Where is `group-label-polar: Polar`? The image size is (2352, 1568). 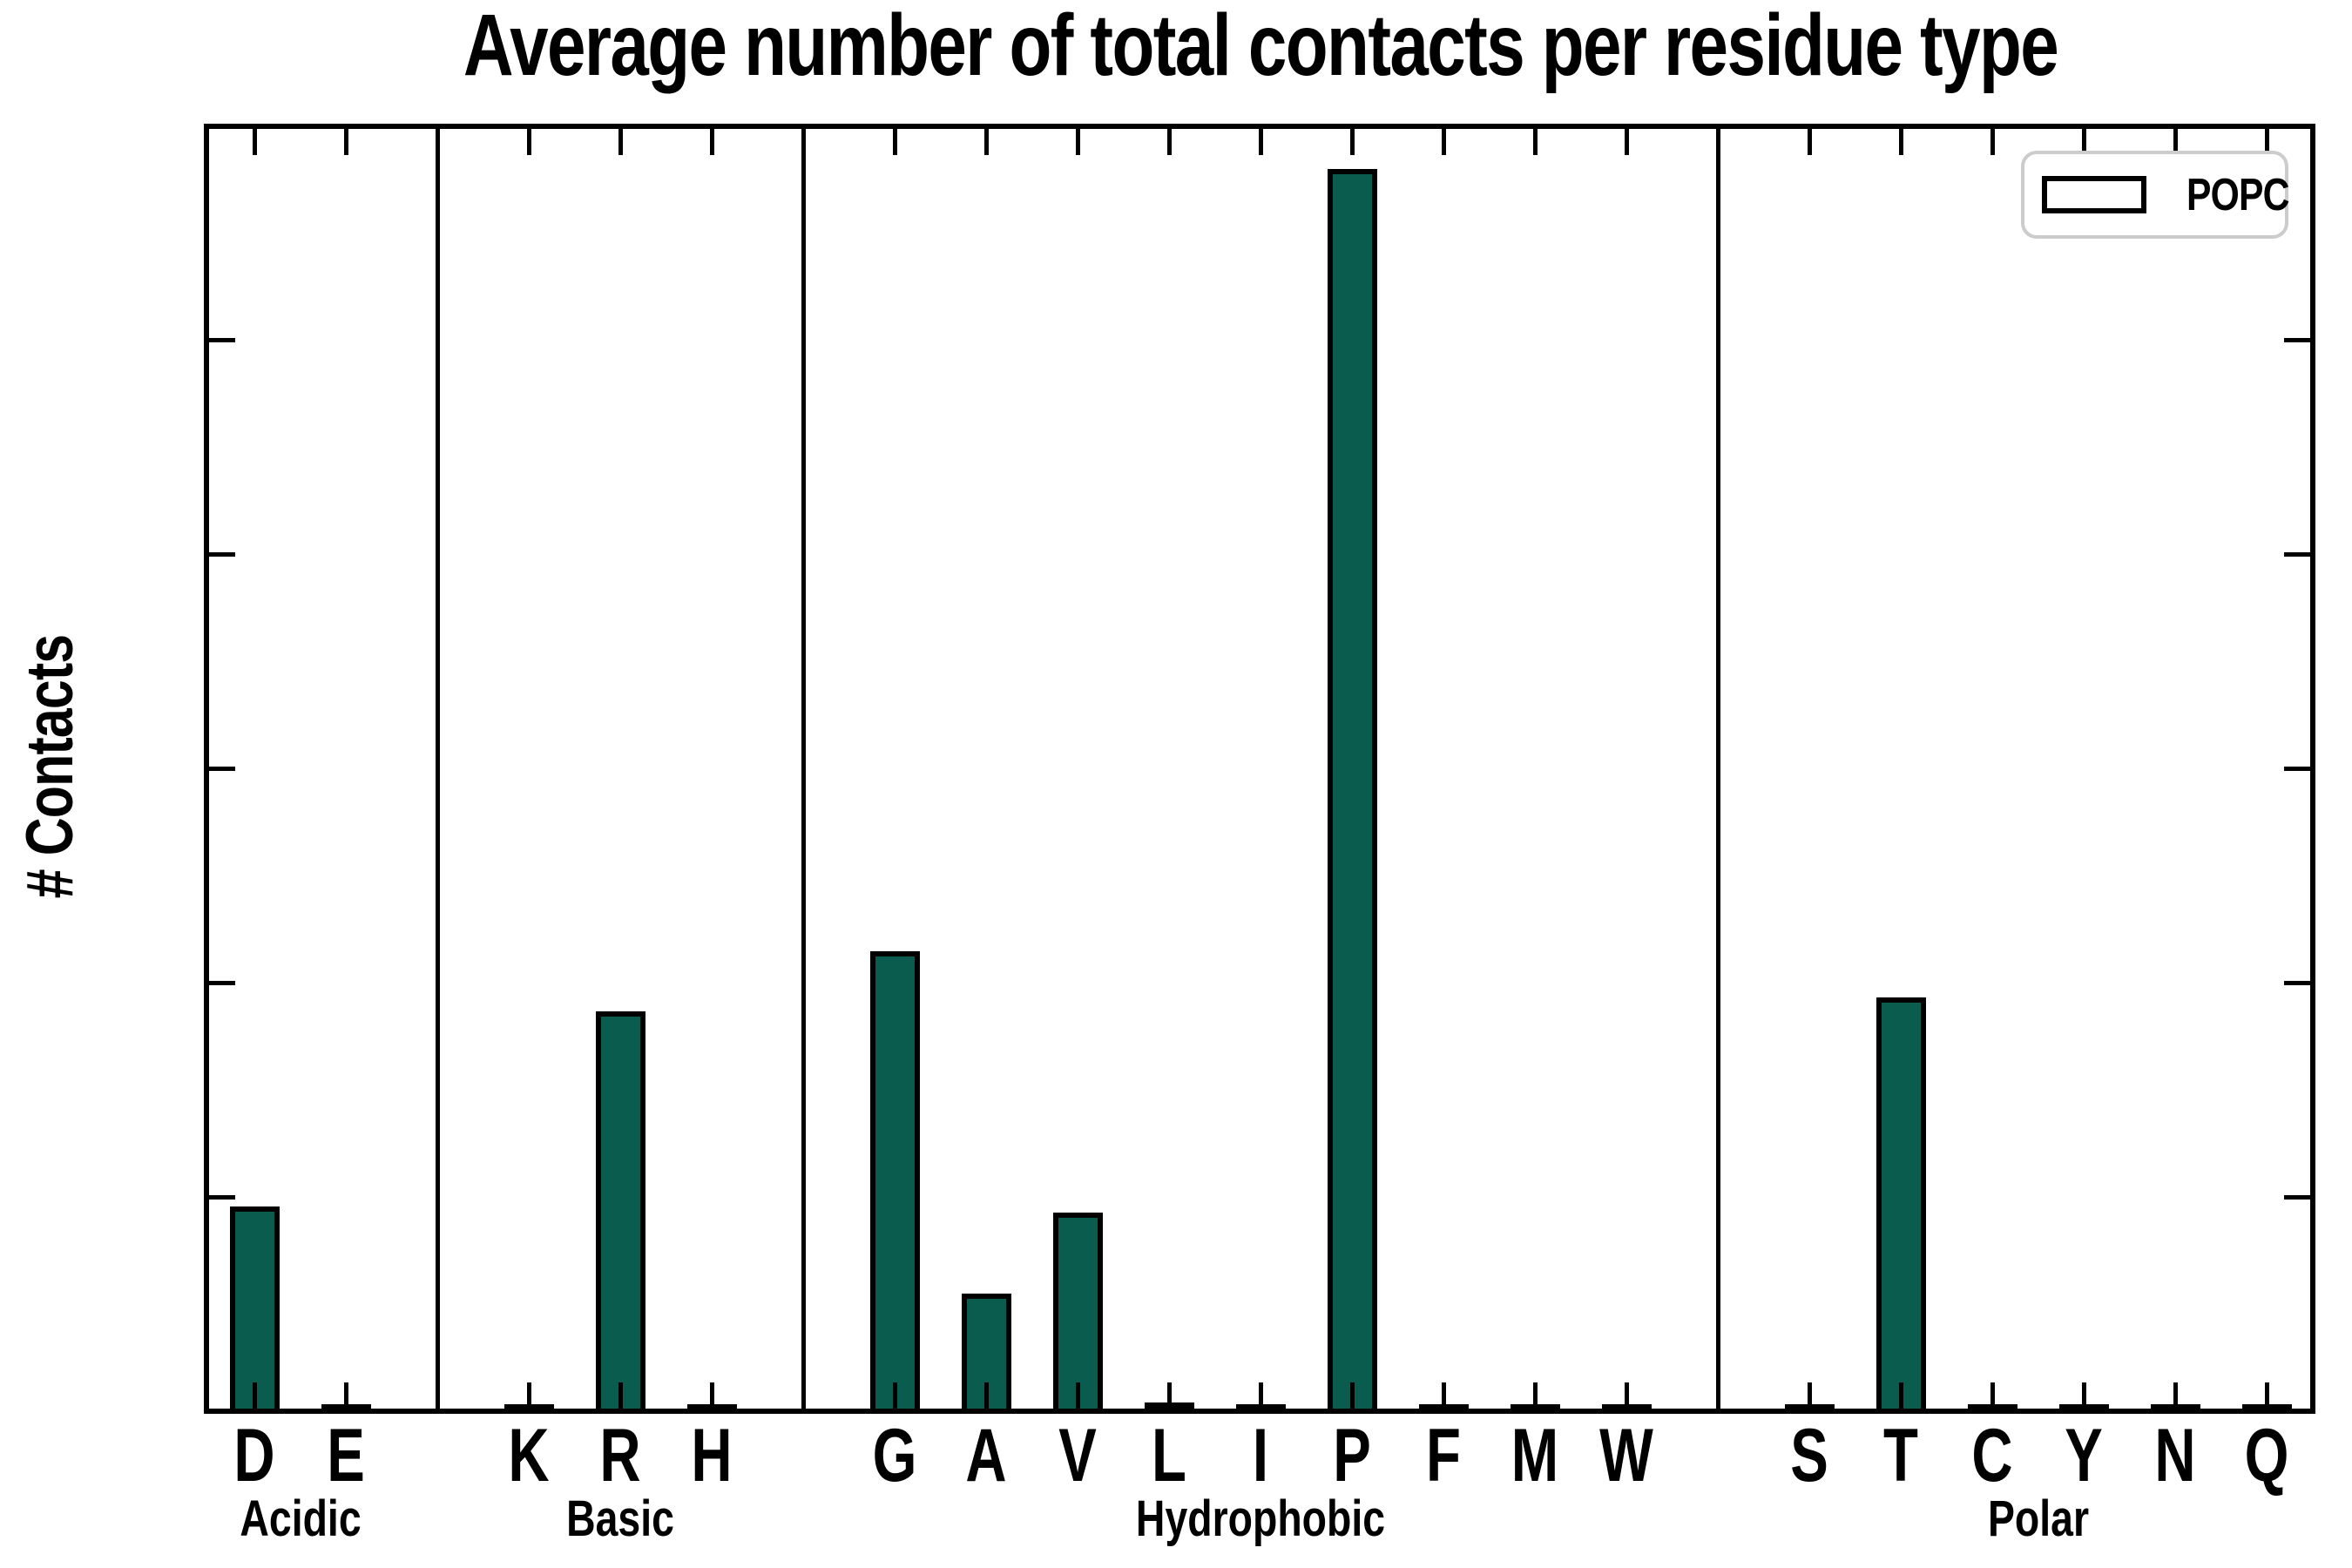 group-label-polar: Polar is located at coordinates (2038, 1518).